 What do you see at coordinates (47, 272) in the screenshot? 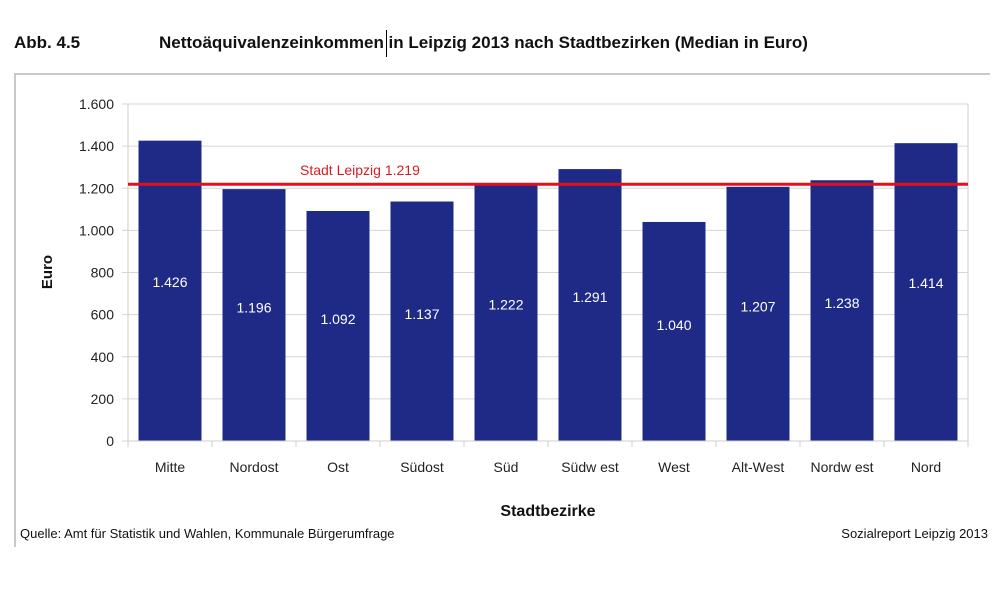
I see `y-axis-title: Euro` at bounding box center [47, 272].